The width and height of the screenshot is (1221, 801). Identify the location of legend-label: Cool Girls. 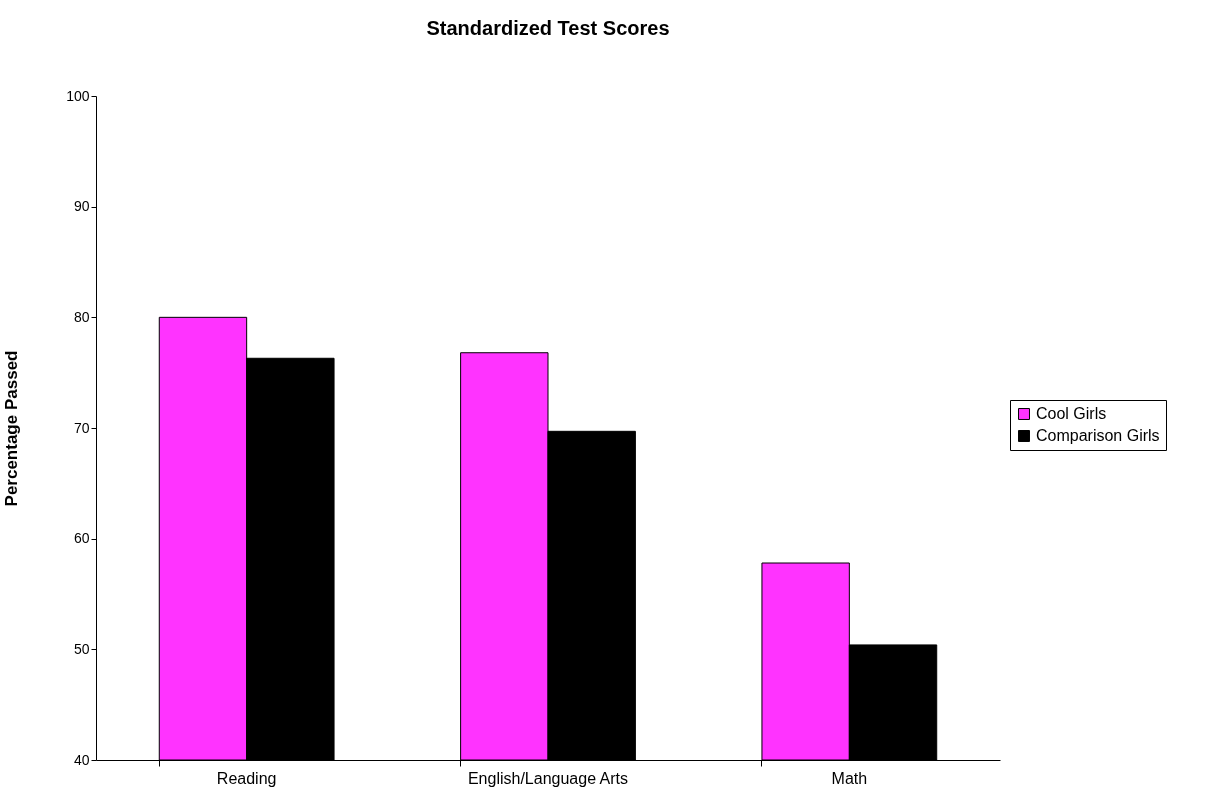
(1071, 413).